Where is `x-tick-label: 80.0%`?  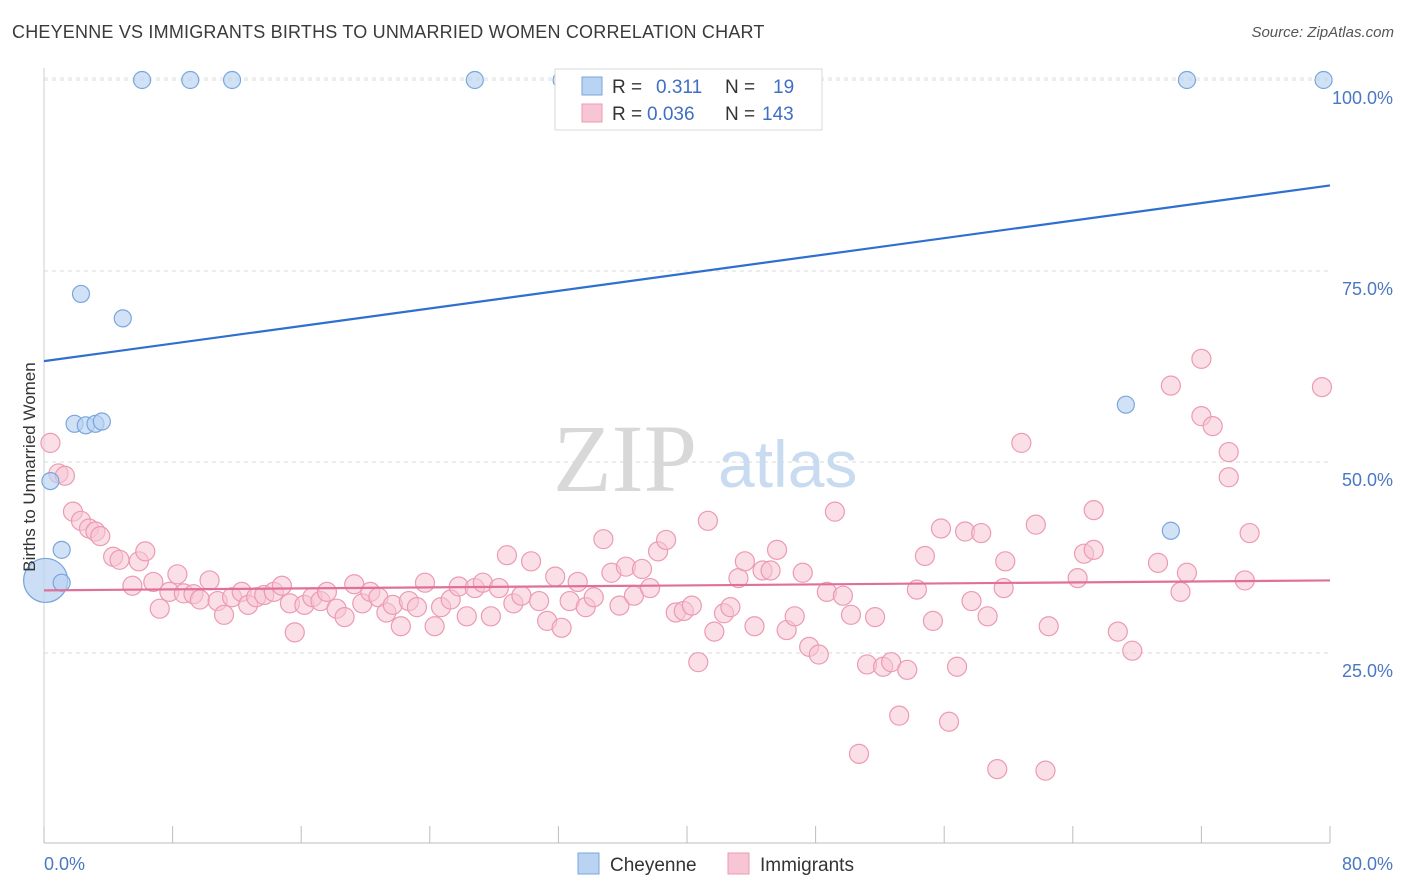
x-tick-label: 80.0% is located at coordinates (1367, 864).